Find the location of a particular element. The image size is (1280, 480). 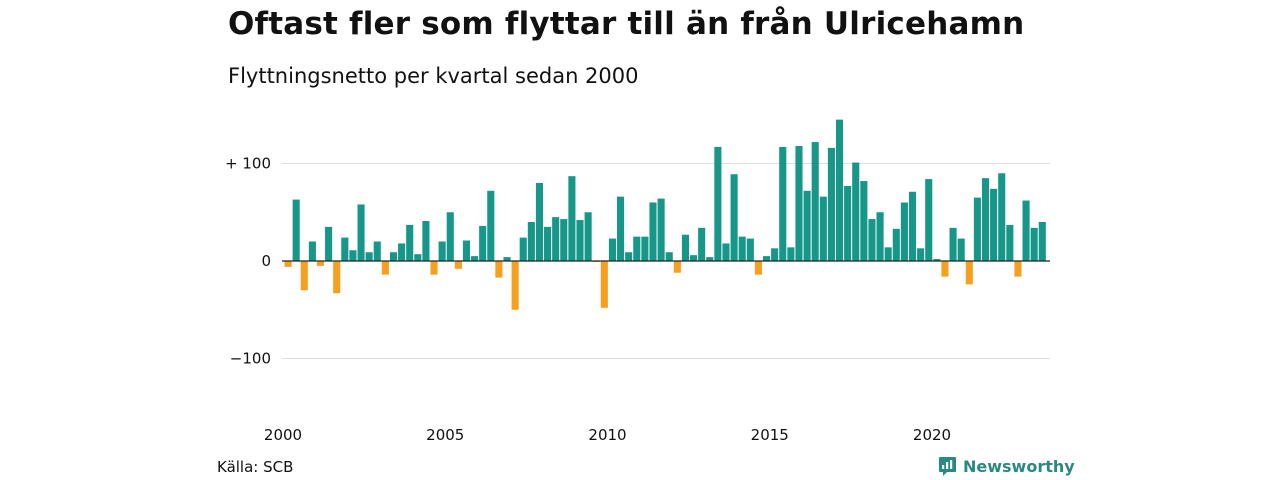

x-tick-label: 2000 is located at coordinates (283, 435).